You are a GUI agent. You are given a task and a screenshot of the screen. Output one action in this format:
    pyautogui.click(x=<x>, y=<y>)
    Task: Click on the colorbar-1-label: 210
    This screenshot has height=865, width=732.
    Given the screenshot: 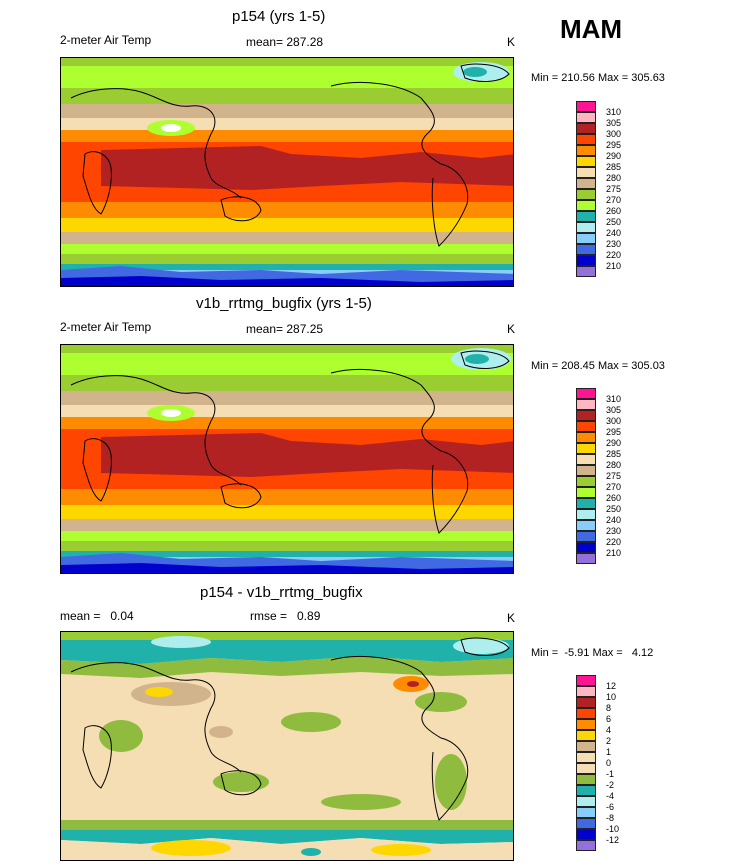 What is the action you would take?
    pyautogui.click(x=614, y=266)
    